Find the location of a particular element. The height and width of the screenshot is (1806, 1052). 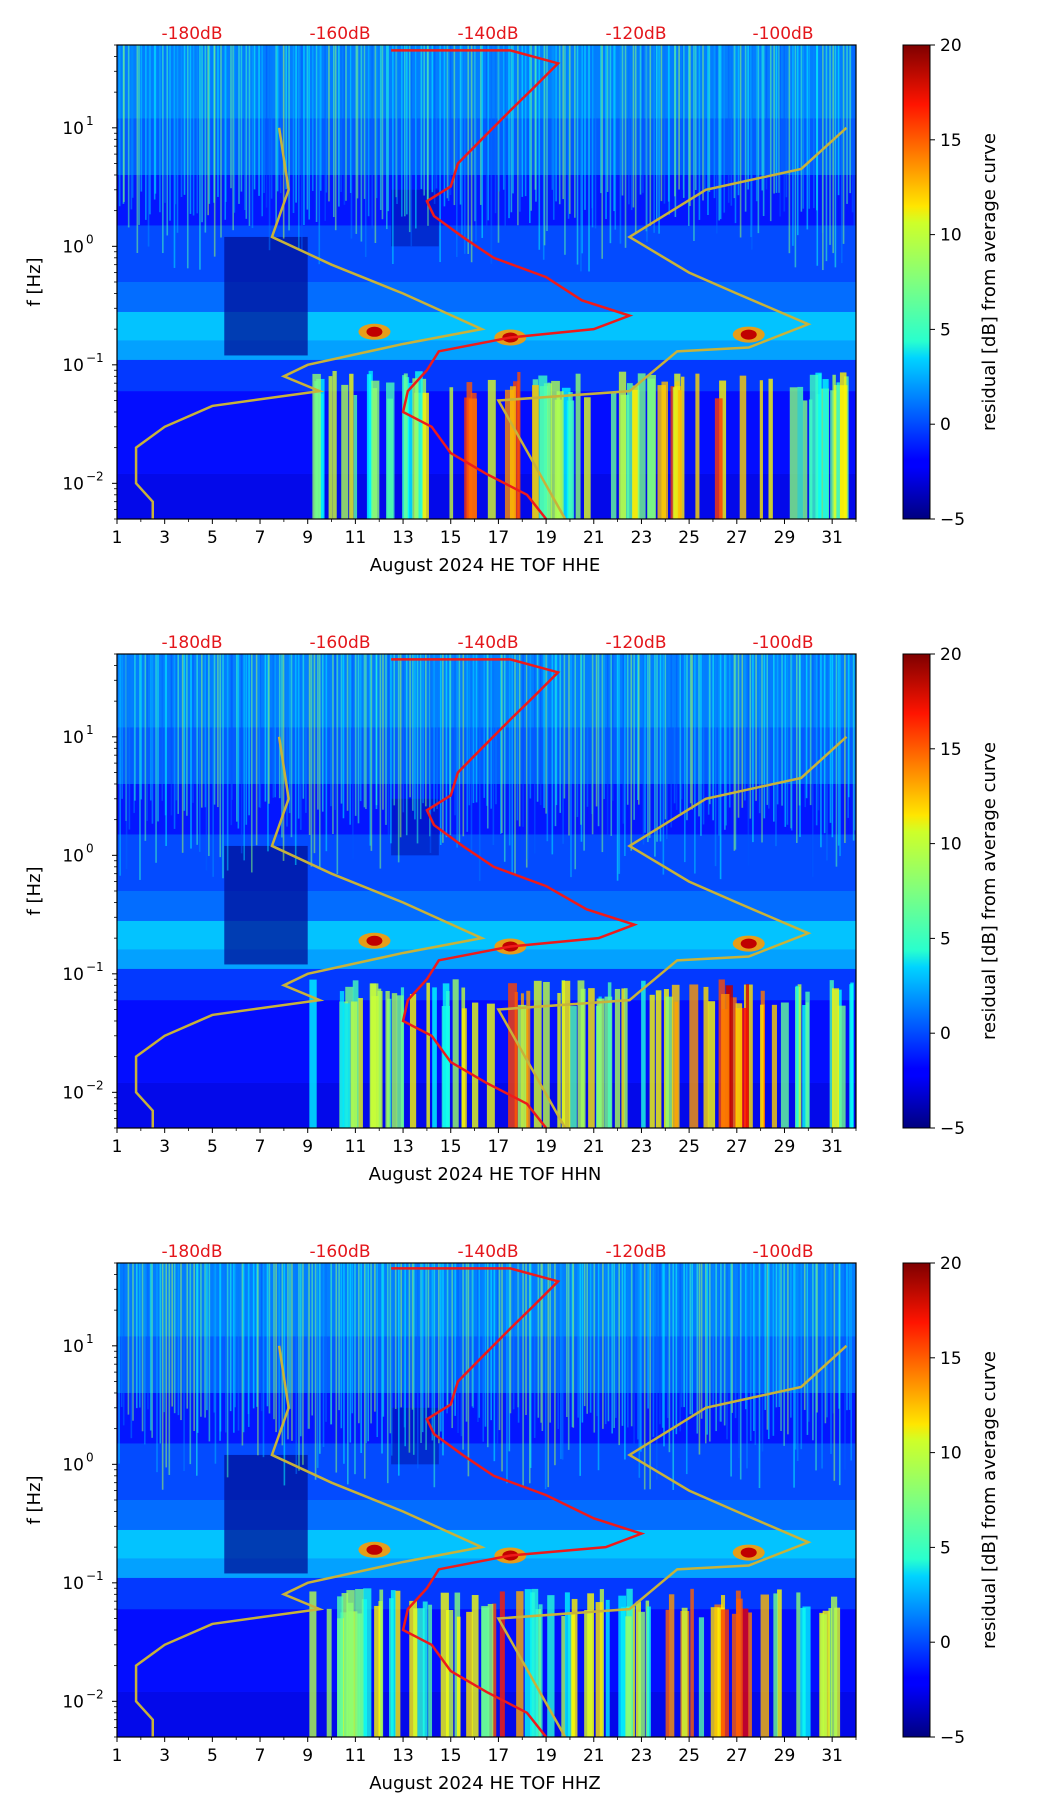

y-tick-exponent: −1 is located at coordinates (95, 1576).